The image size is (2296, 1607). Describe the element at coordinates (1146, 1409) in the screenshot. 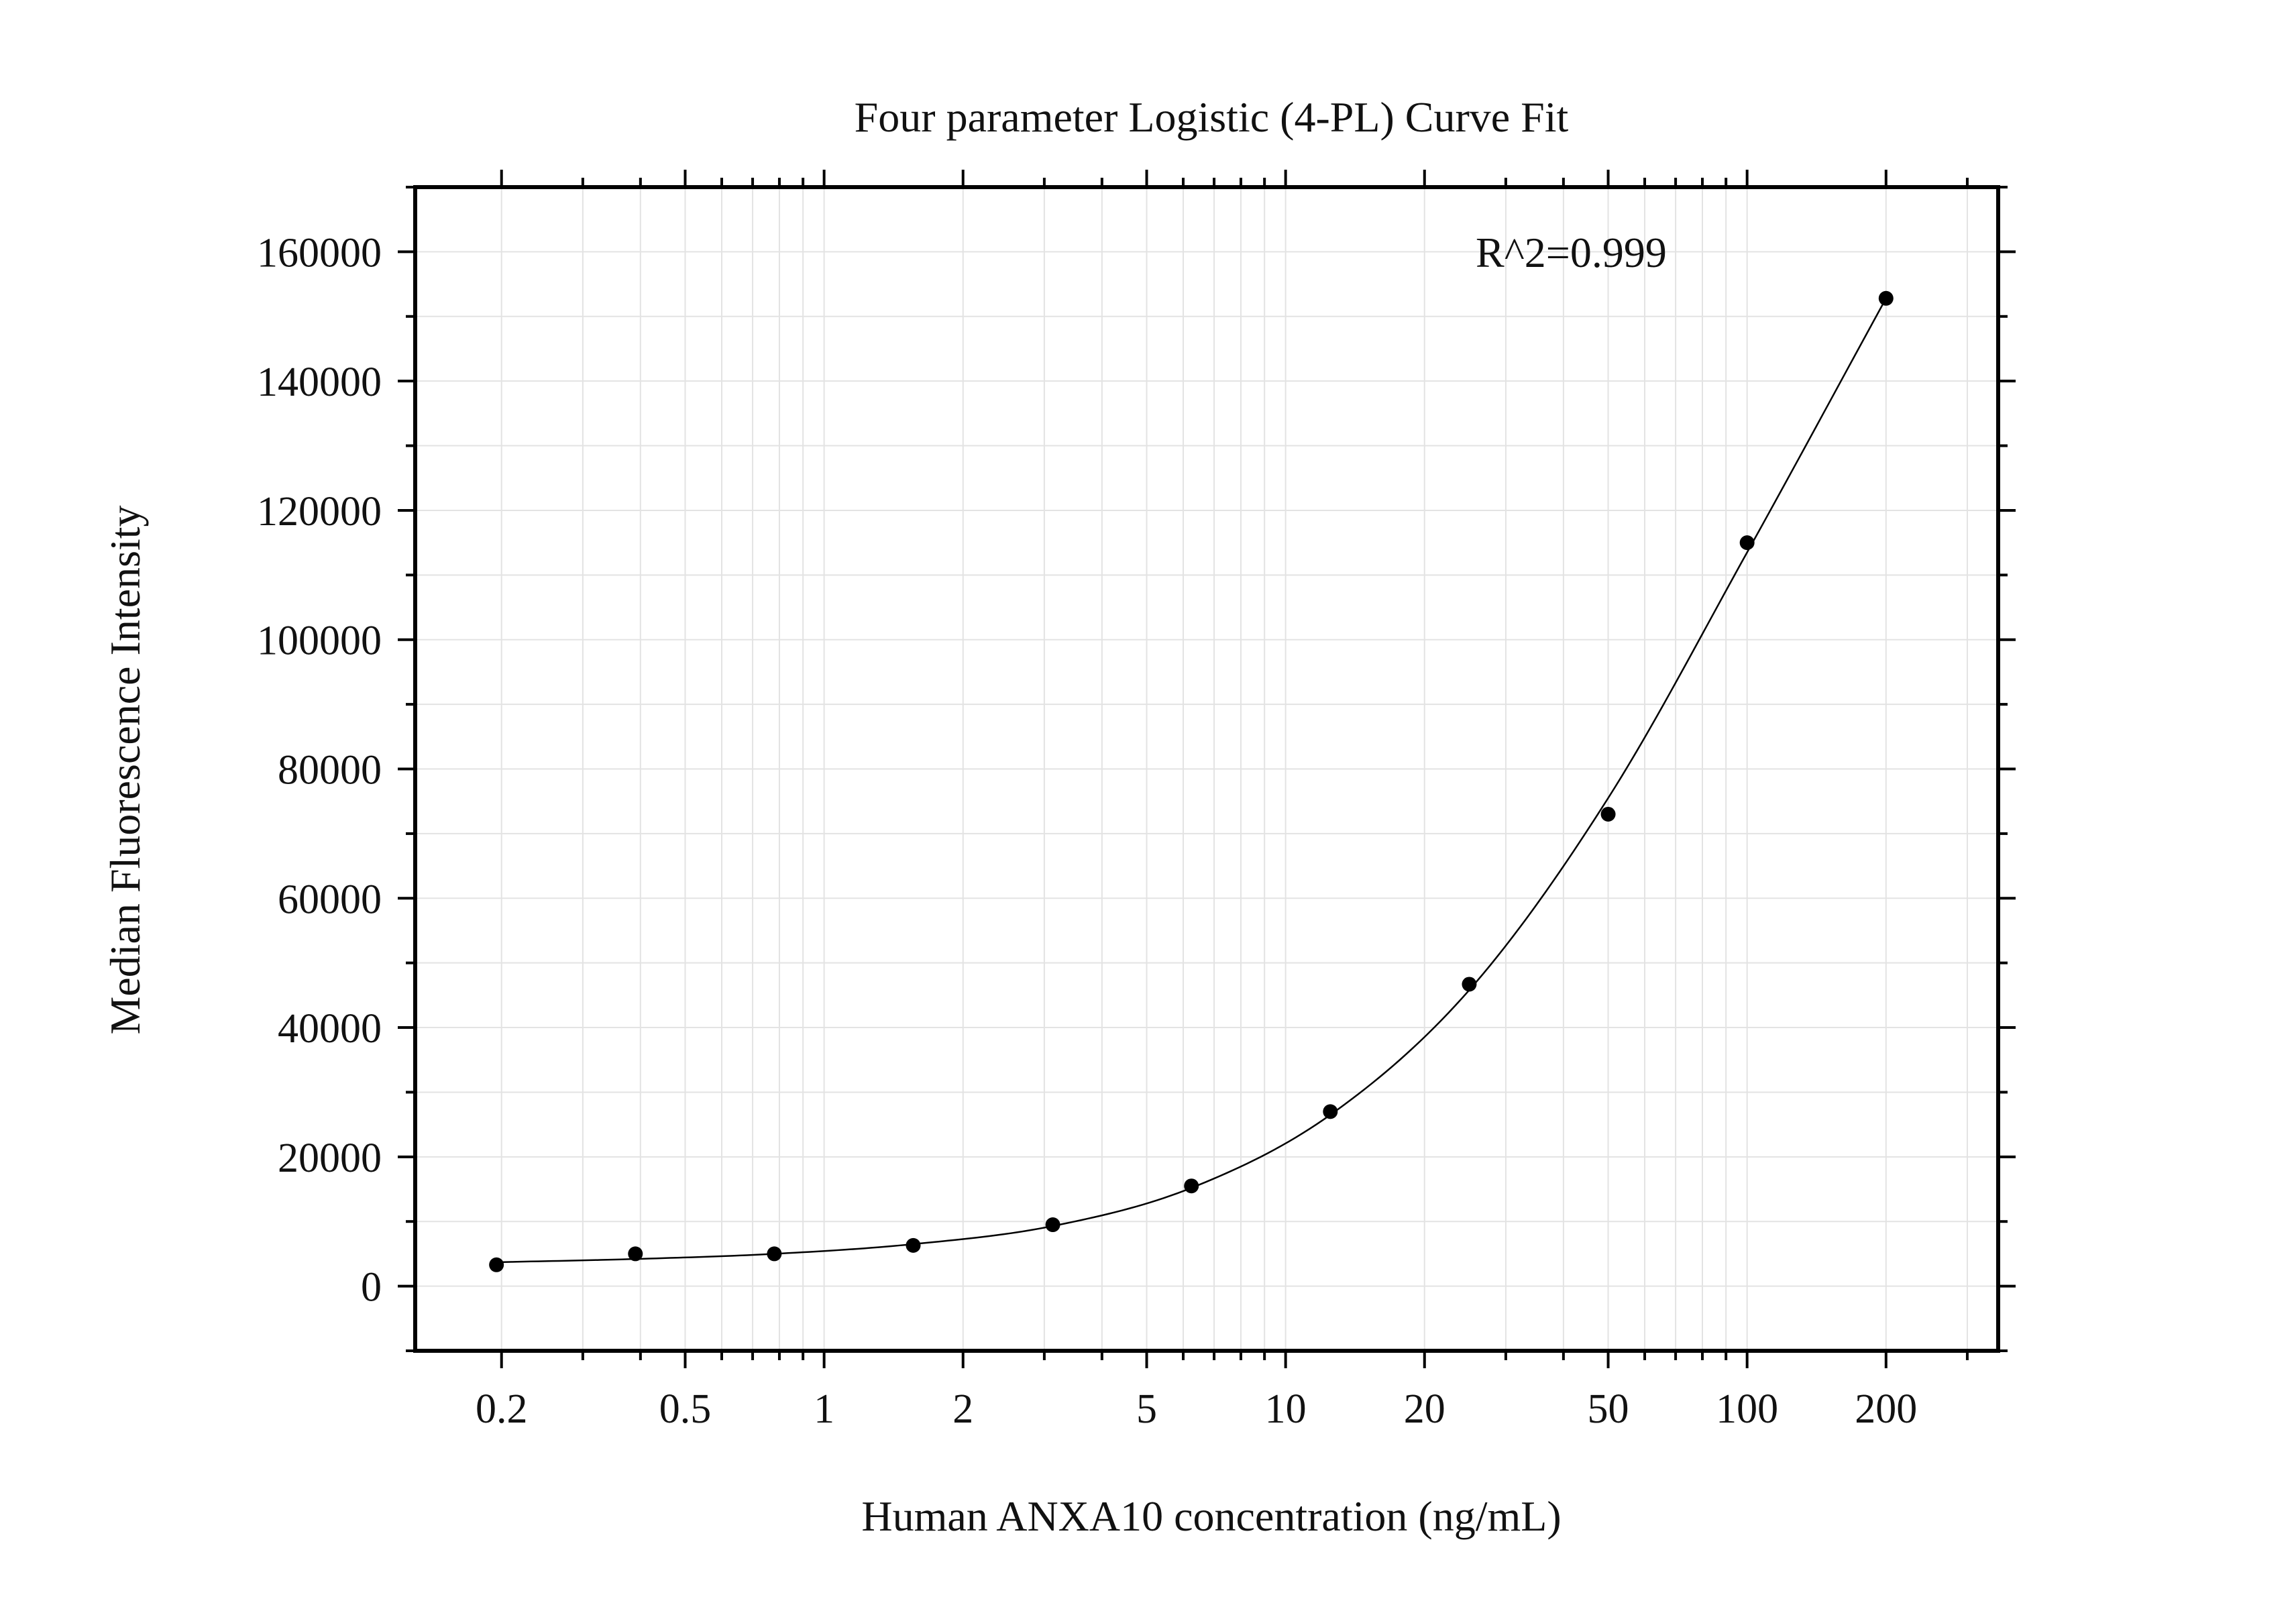

I see `x-tick-label: 5` at that location.